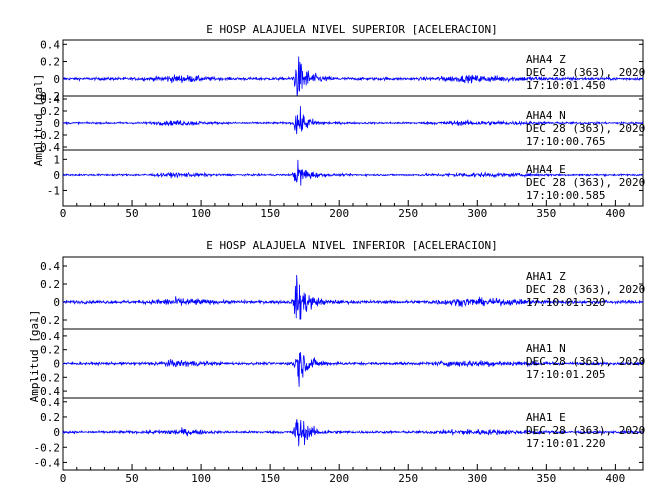 This screenshot has width=650, height=500. What do you see at coordinates (56, 159) in the screenshot?
I see `y-tick-label: 1` at bounding box center [56, 159].